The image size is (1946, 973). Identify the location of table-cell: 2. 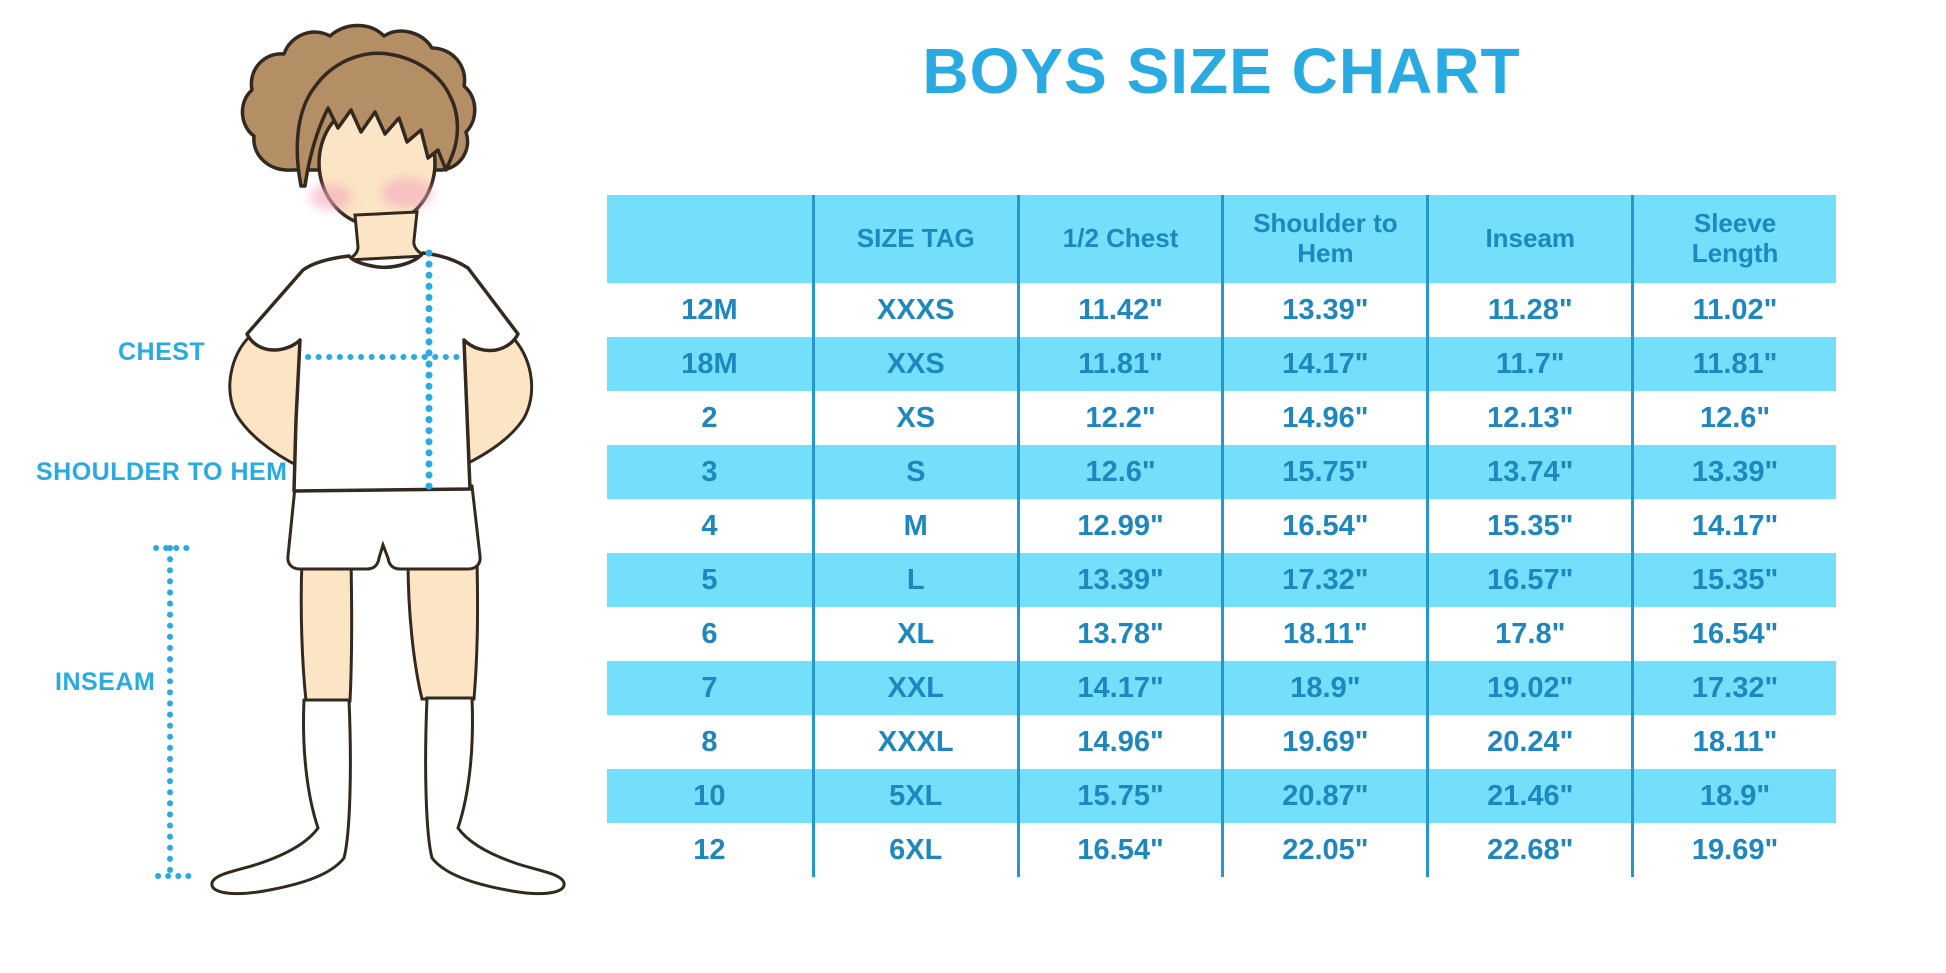
(709, 418).